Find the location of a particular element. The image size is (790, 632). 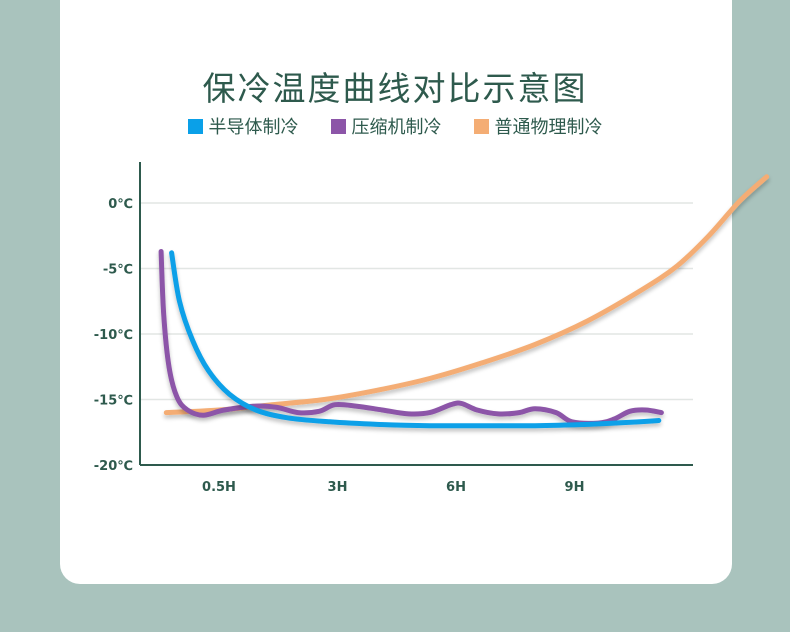

legend: 半导体制冷 压缩机制冷 普通物理制冷 is located at coordinates (395, 126).